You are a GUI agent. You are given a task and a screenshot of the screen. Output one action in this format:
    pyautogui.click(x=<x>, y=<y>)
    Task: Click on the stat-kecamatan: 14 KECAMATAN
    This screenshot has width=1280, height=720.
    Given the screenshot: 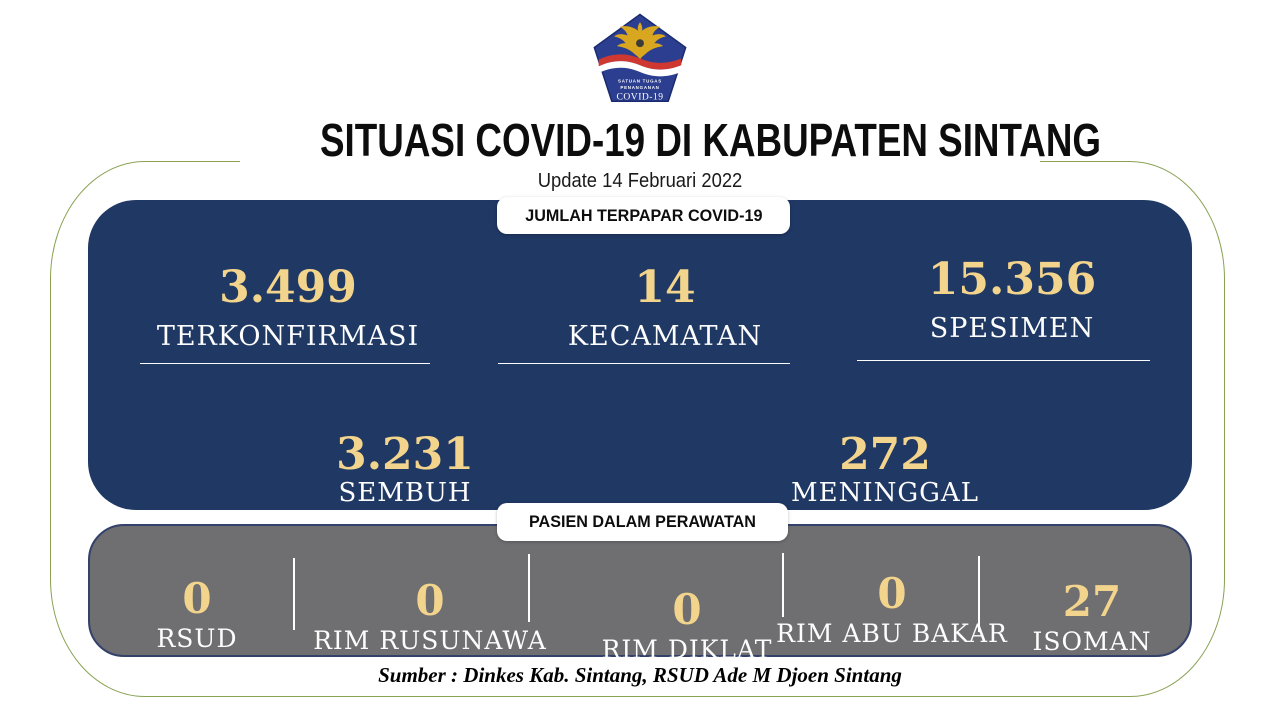 What is the action you would take?
    pyautogui.click(x=665, y=309)
    